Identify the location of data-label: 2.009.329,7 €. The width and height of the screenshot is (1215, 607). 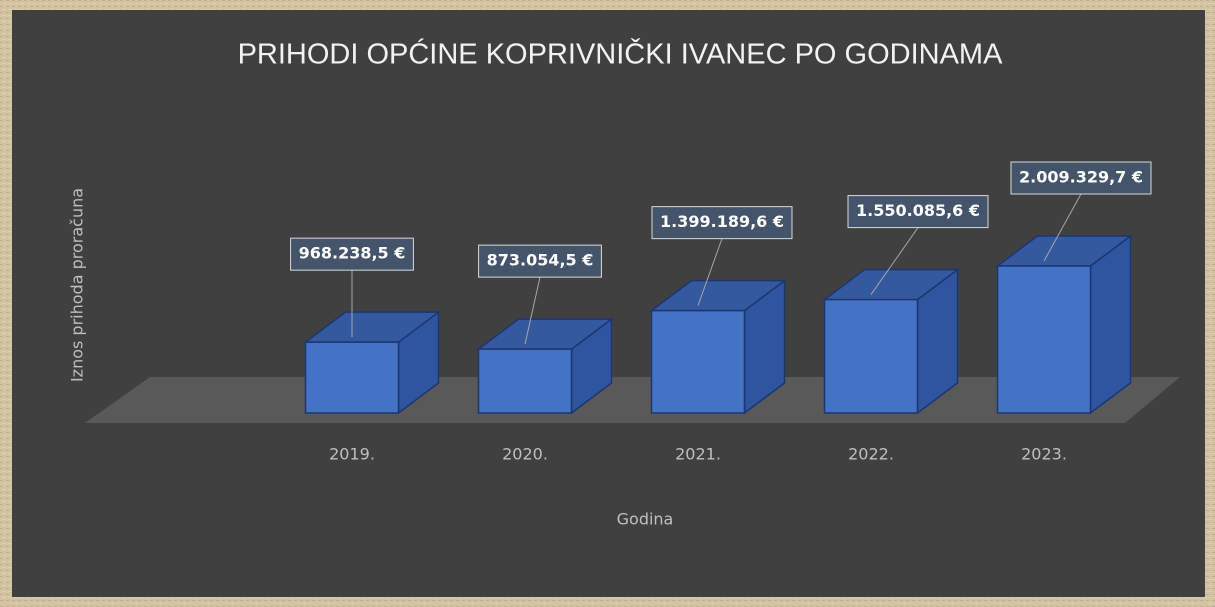
(1081, 177).